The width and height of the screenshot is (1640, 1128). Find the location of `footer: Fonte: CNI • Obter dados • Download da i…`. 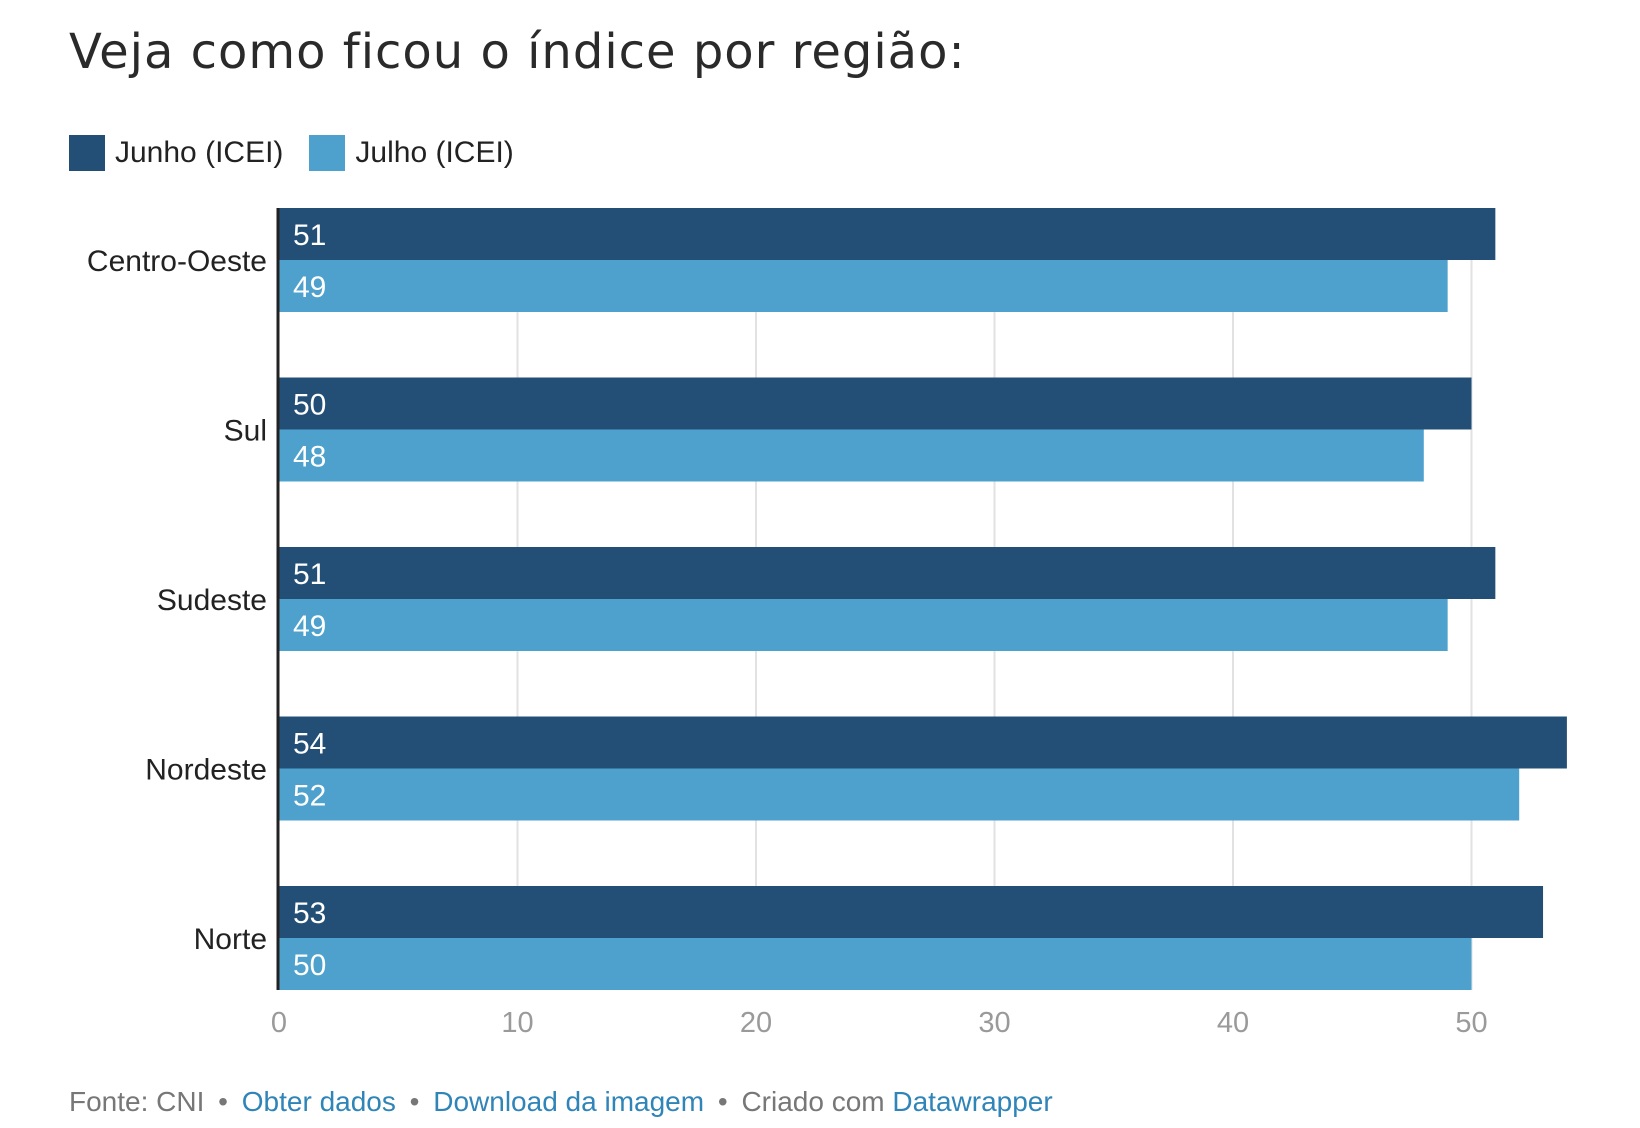

footer: Fonte: CNI • Obter dados • Download da i… is located at coordinates (561, 1102).